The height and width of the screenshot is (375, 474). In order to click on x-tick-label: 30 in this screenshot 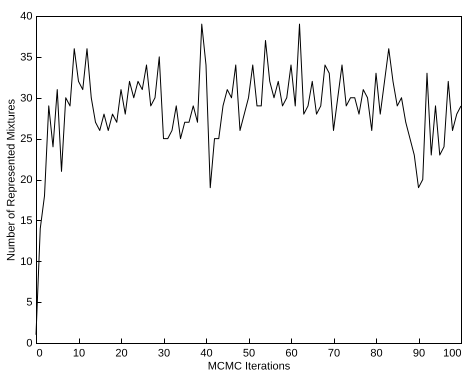, I will do `click(164, 354)`.